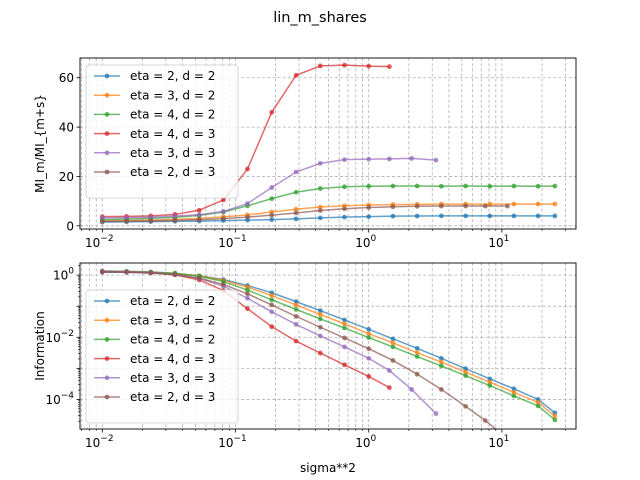 The image size is (640, 480). I want to click on bottom-y-tick-label-exp: −2, so click(67, 334).